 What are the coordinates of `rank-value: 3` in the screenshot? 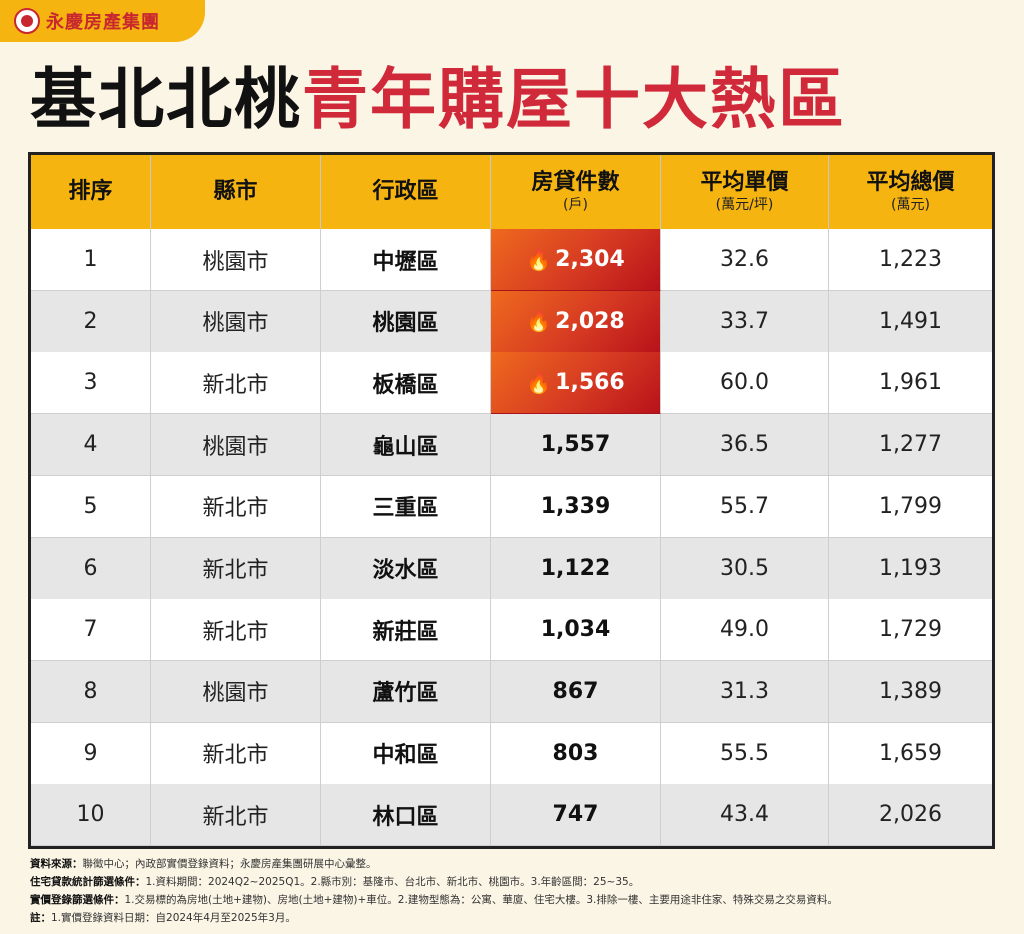 It's located at (90, 383).